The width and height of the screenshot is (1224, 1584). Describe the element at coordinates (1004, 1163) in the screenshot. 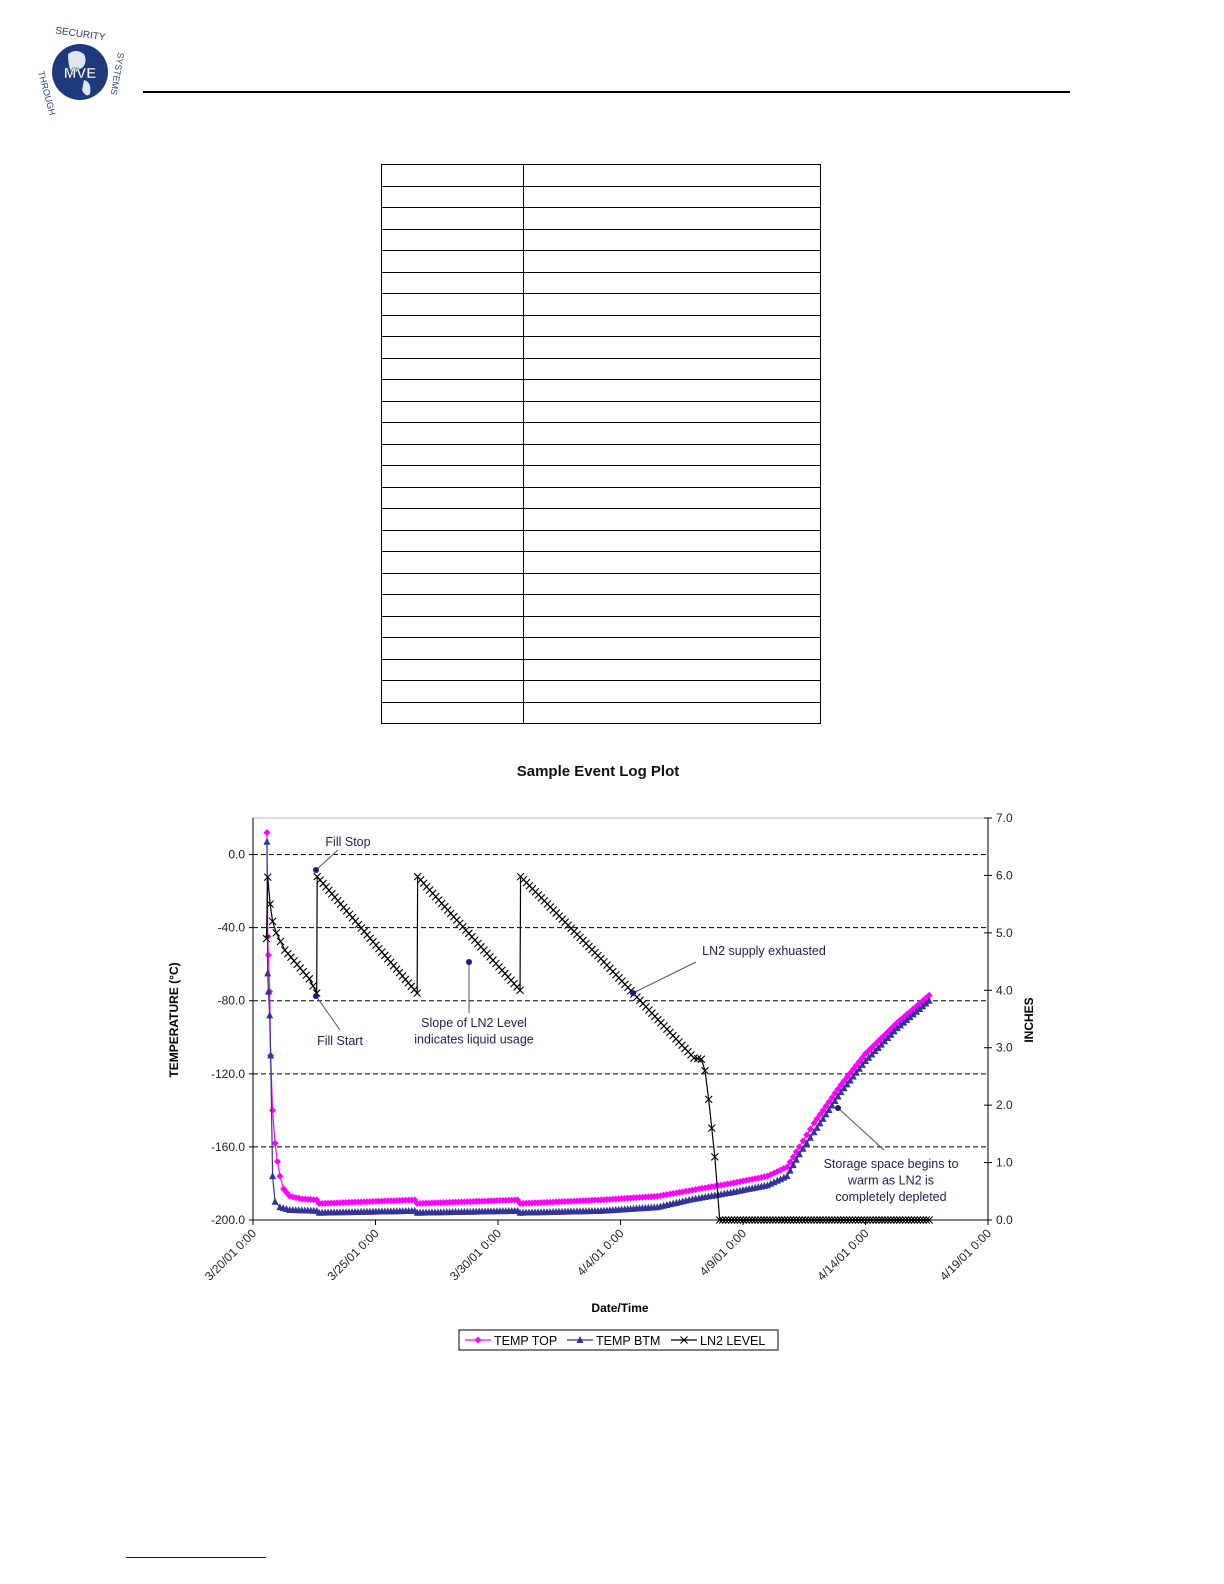

I see `y2-tick-label: 1.0` at that location.